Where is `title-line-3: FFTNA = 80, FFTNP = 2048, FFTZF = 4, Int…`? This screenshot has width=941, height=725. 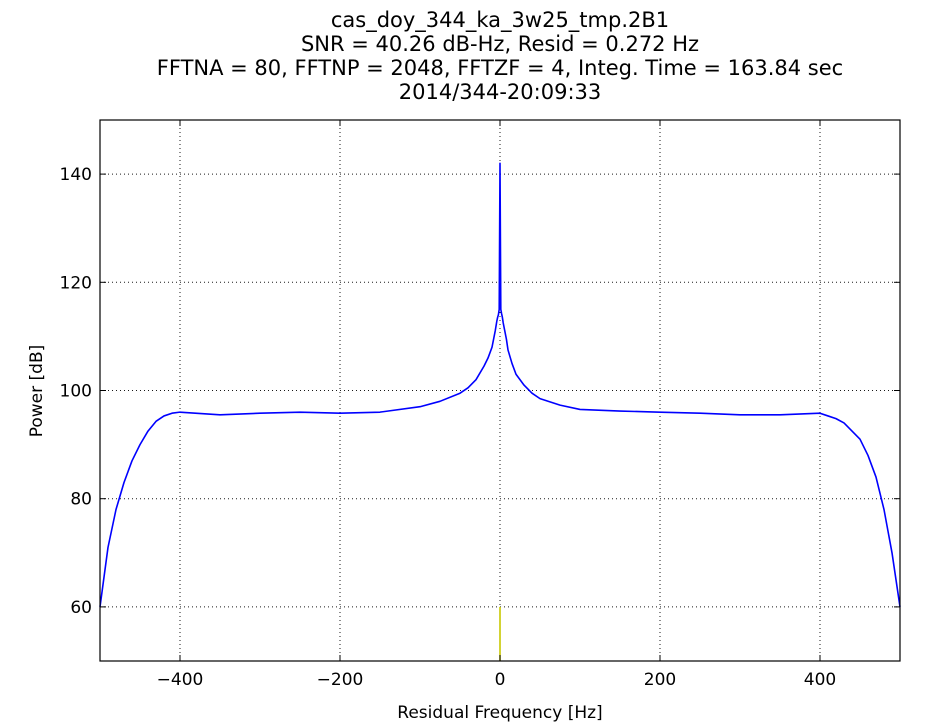
title-line-3: FFTNA = 80, FFTNP = 2048, FFTZF = 4, Int… is located at coordinates (500, 68).